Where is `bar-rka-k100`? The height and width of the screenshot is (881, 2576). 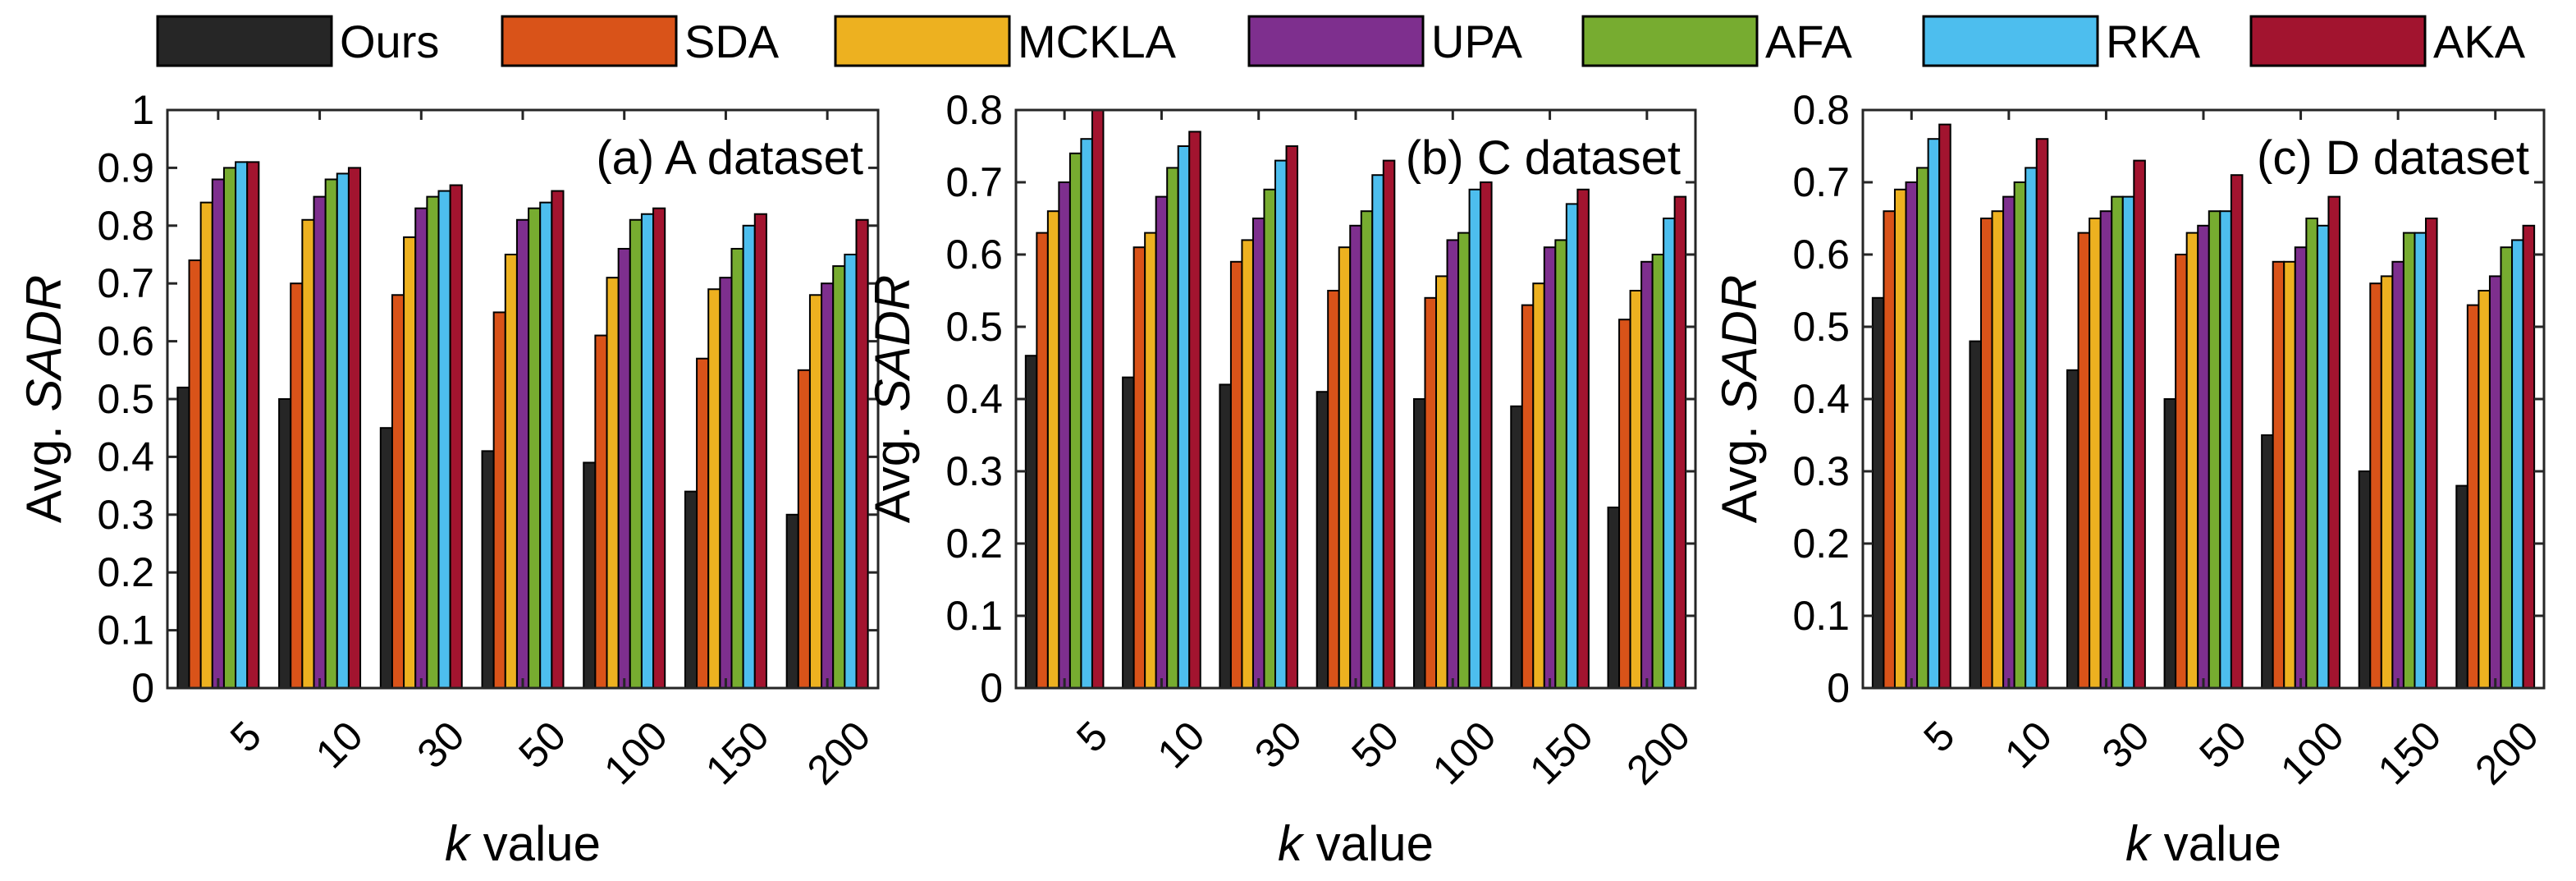
bar-rka-k100 is located at coordinates (2323, 456).